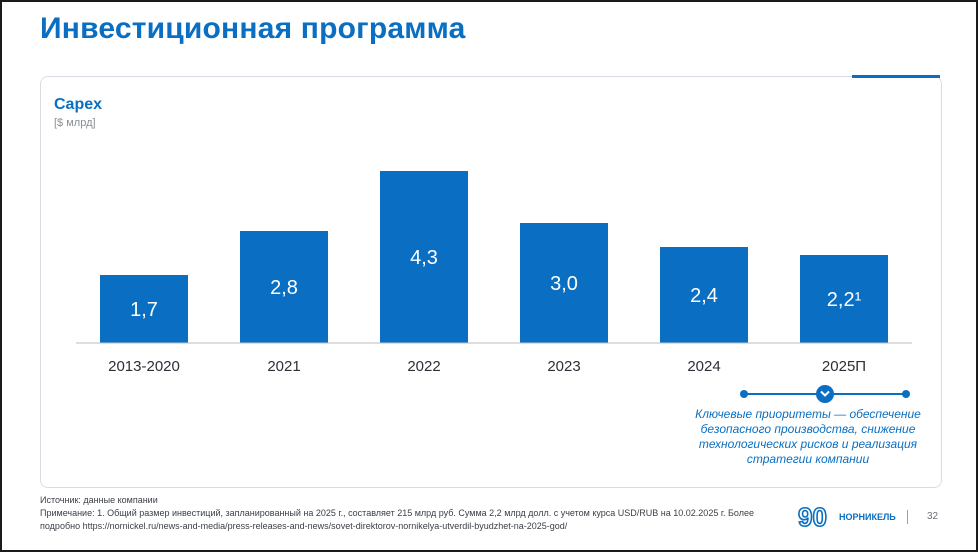  Describe the element at coordinates (933, 516) in the screenshot. I see `page-number: 32` at that location.